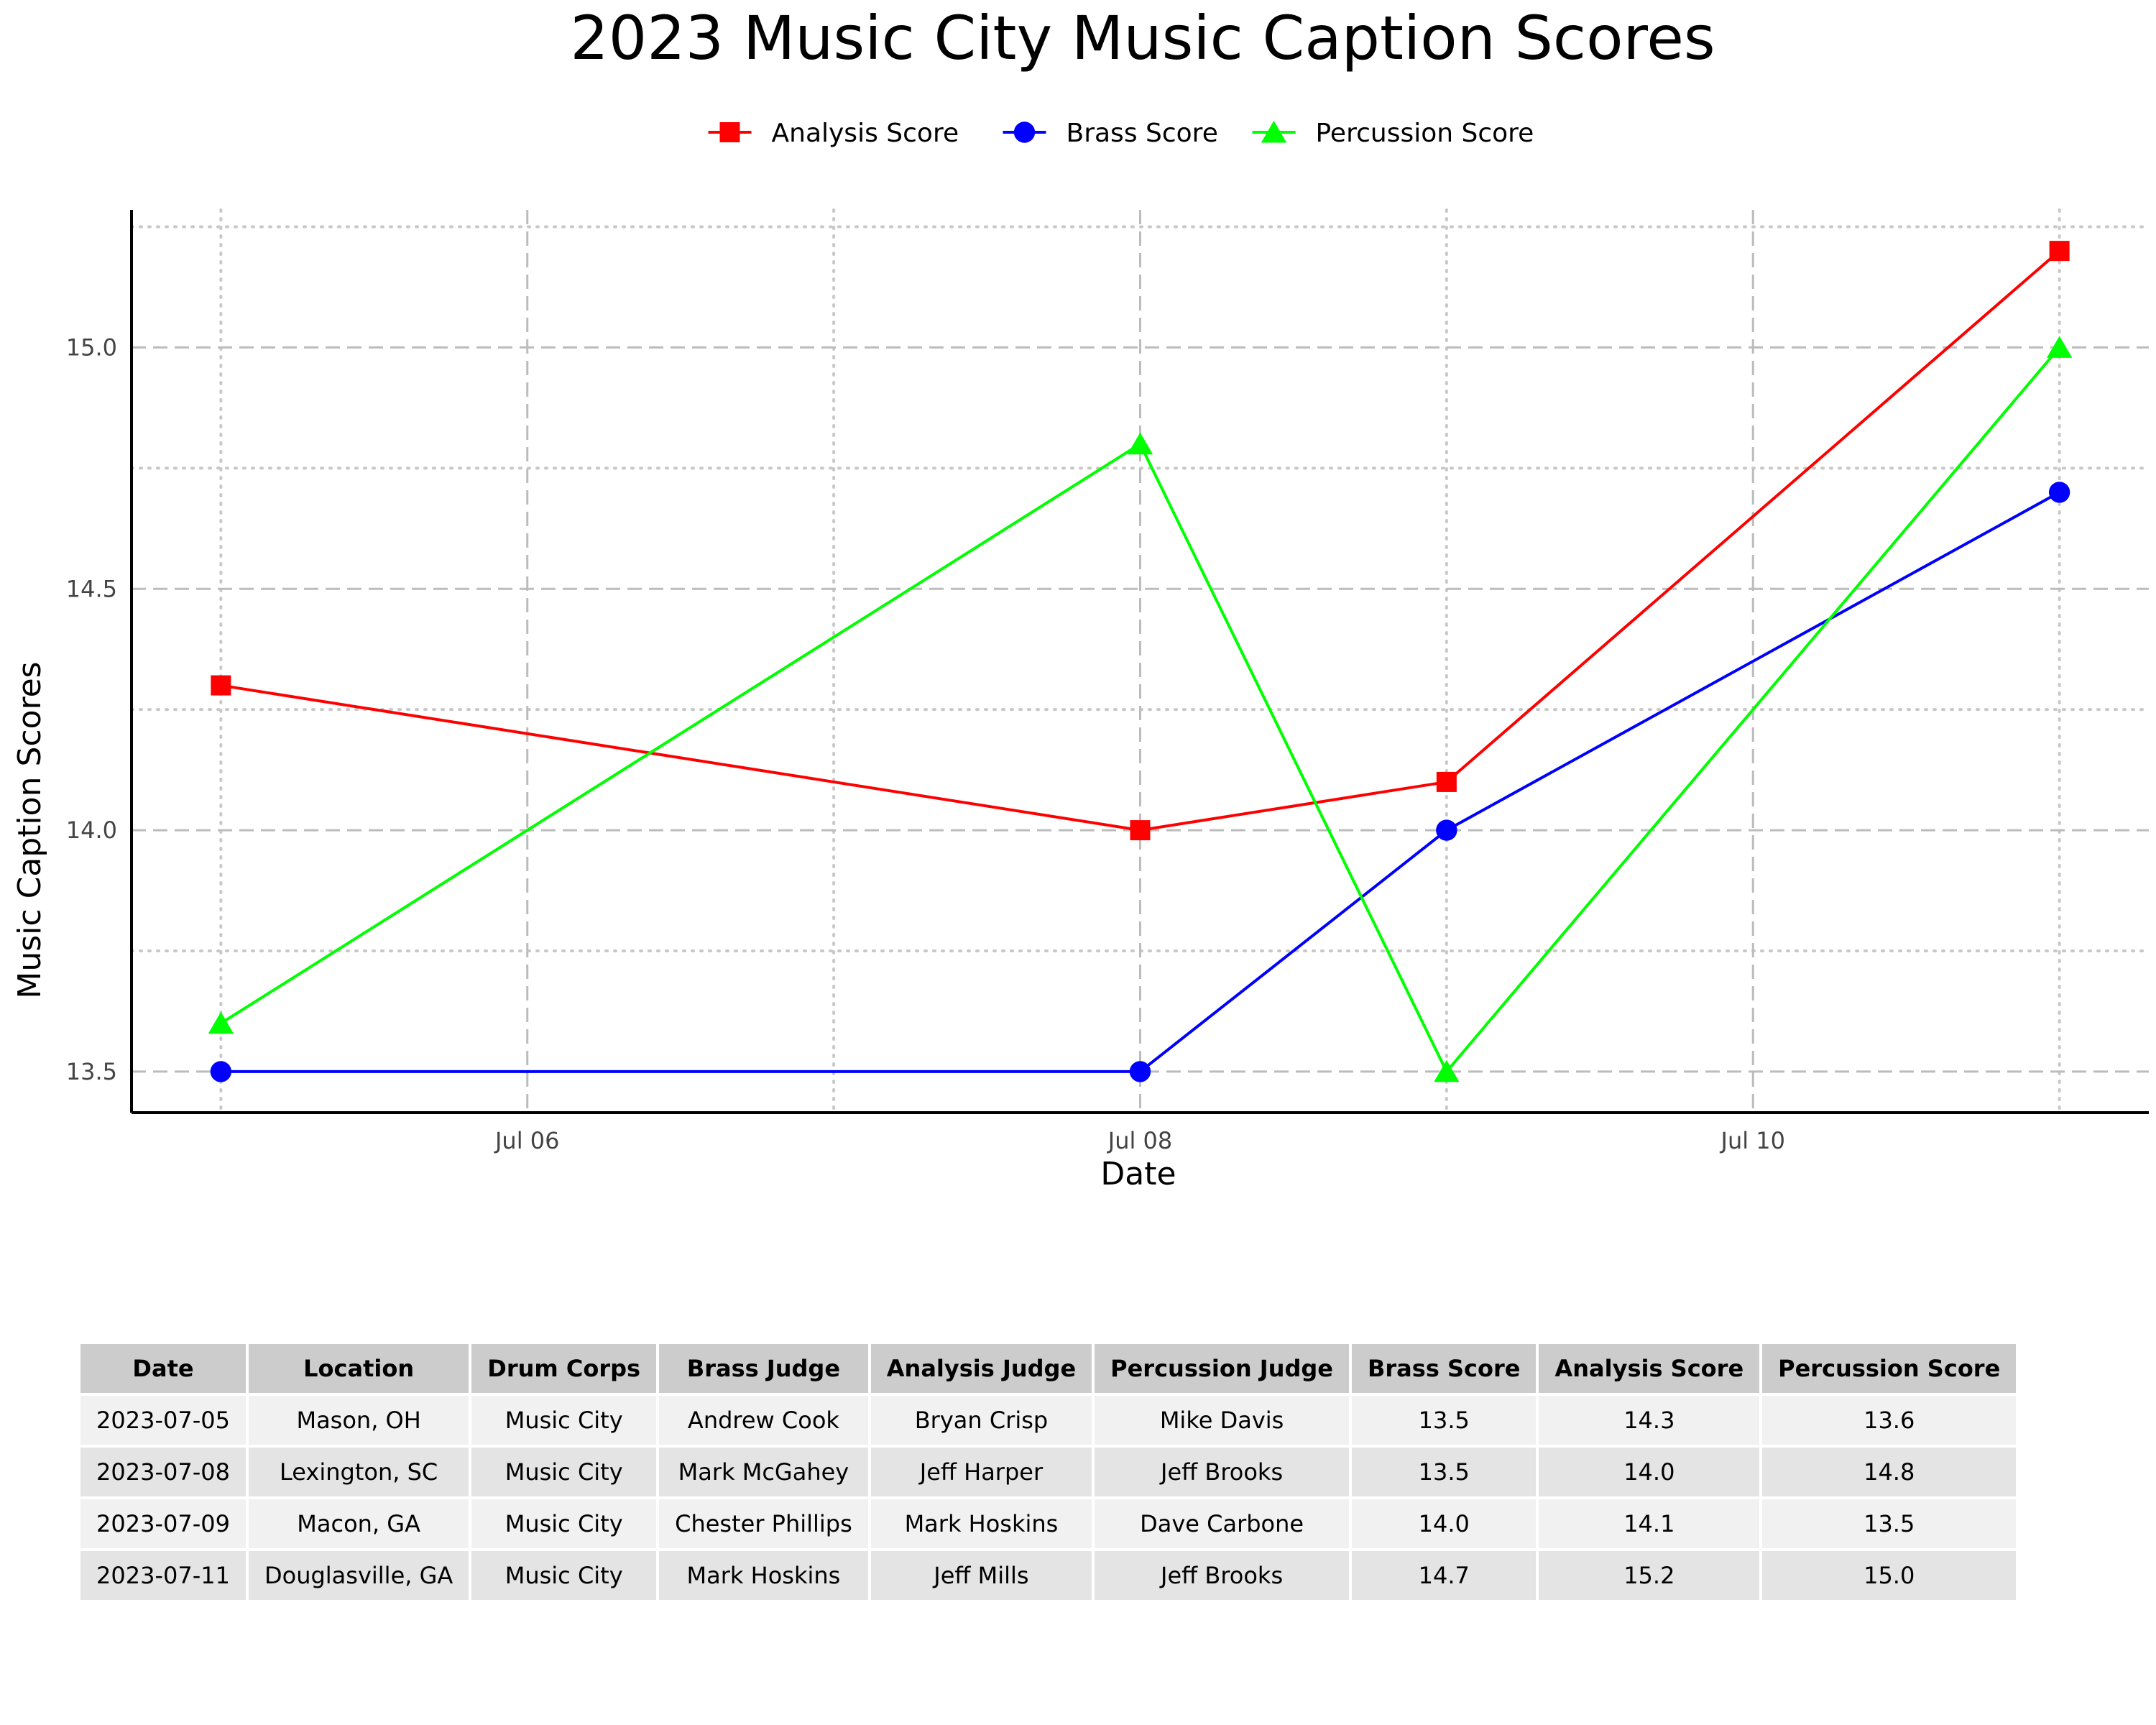  What do you see at coordinates (30, 829) in the screenshot?
I see `y-axis-title: Music Caption Scores` at bounding box center [30, 829].